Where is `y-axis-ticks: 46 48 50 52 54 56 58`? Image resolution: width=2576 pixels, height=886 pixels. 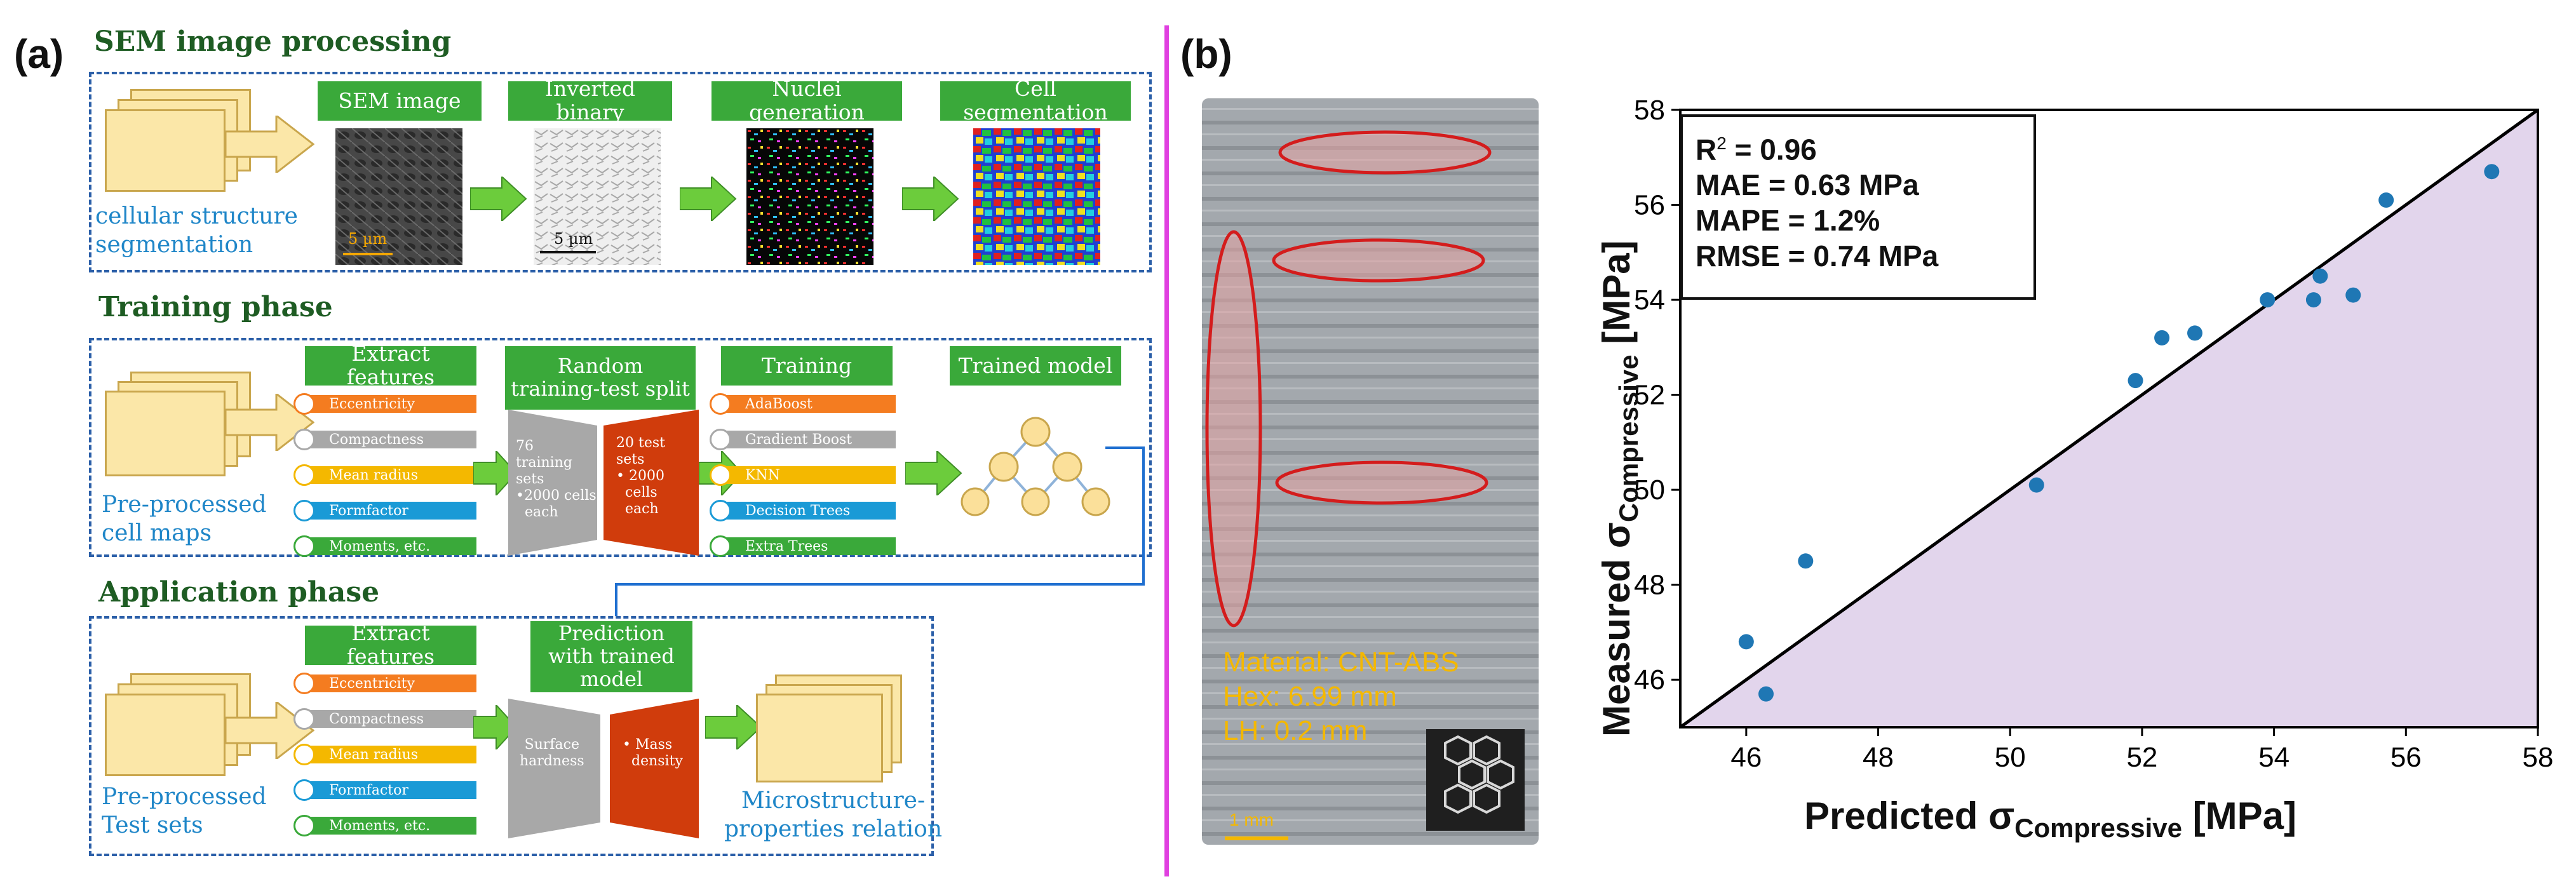 y-axis-ticks: 46 48 50 52 54 56 58 is located at coordinates (1657, 395).